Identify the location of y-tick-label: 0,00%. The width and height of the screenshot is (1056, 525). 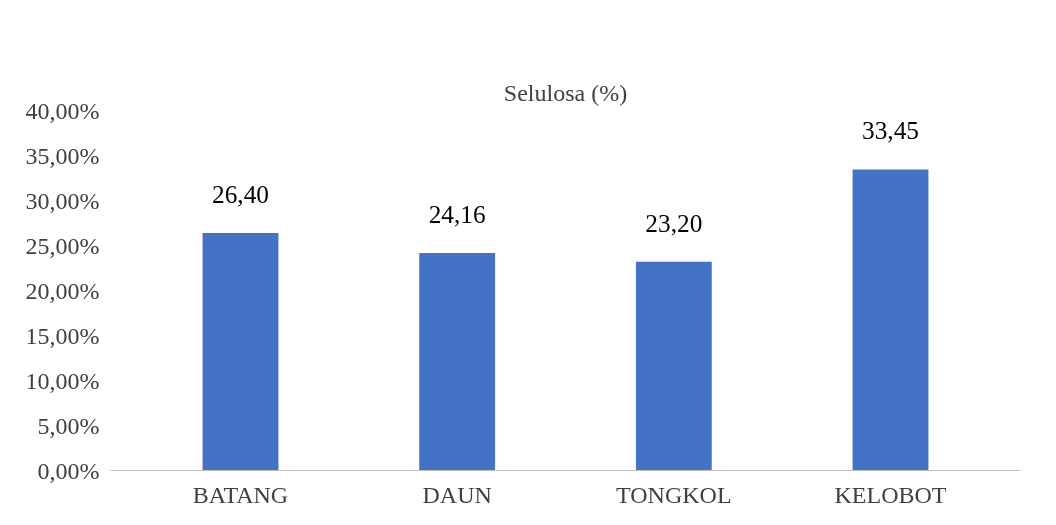
(68, 470).